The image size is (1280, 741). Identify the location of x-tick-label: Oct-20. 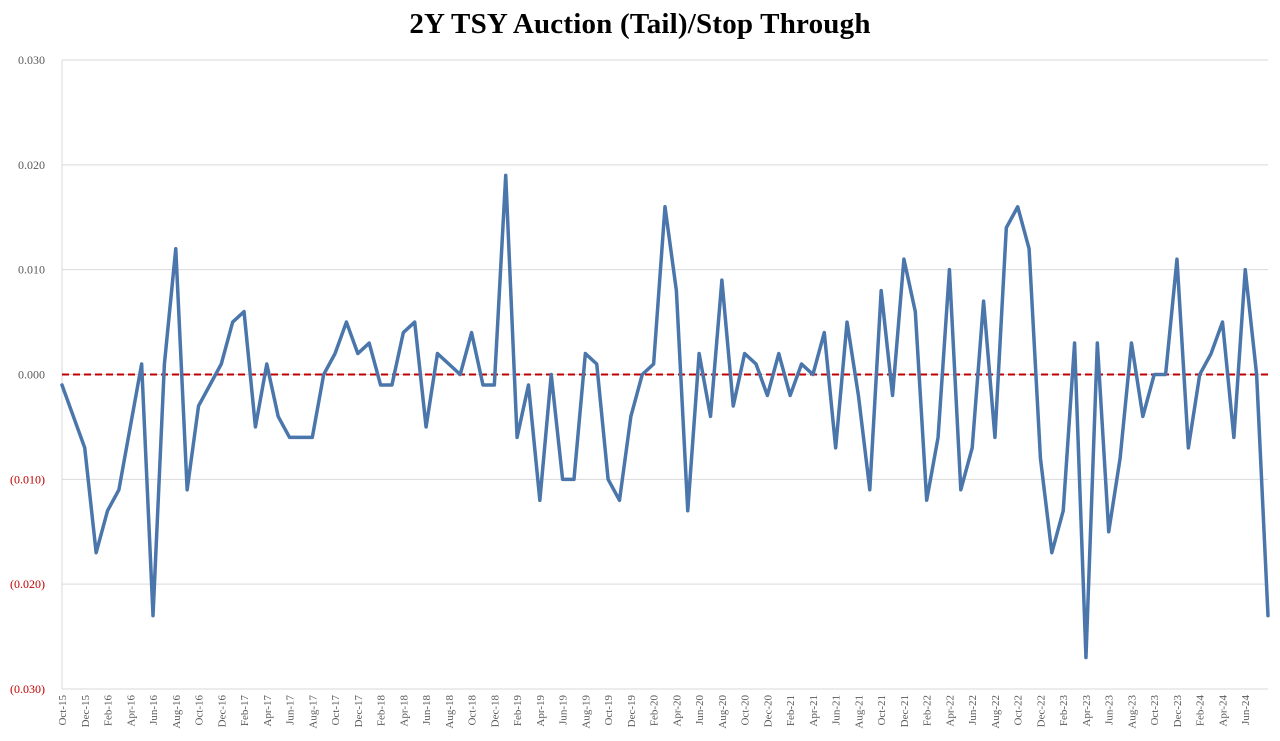
(746, 710).